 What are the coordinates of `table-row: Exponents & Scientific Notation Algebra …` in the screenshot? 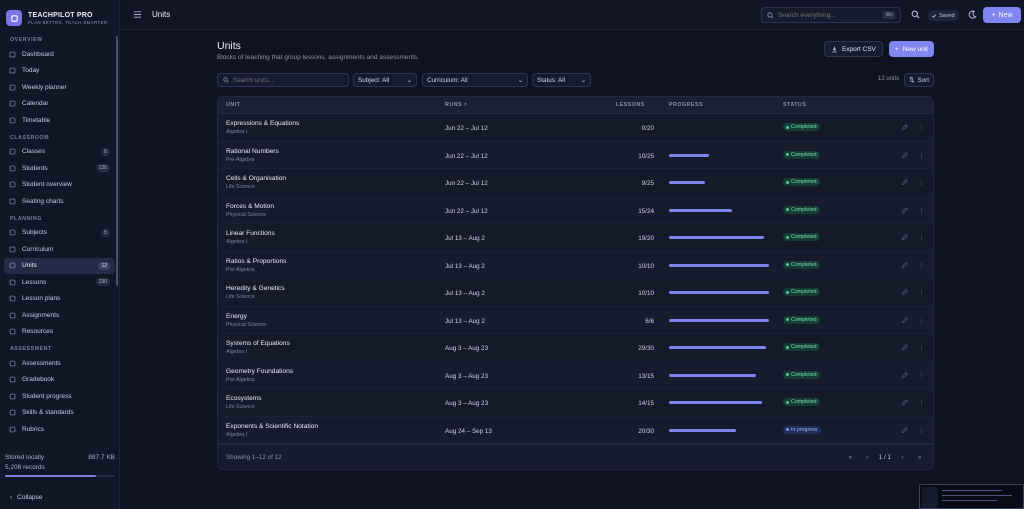 It's located at (575, 430).